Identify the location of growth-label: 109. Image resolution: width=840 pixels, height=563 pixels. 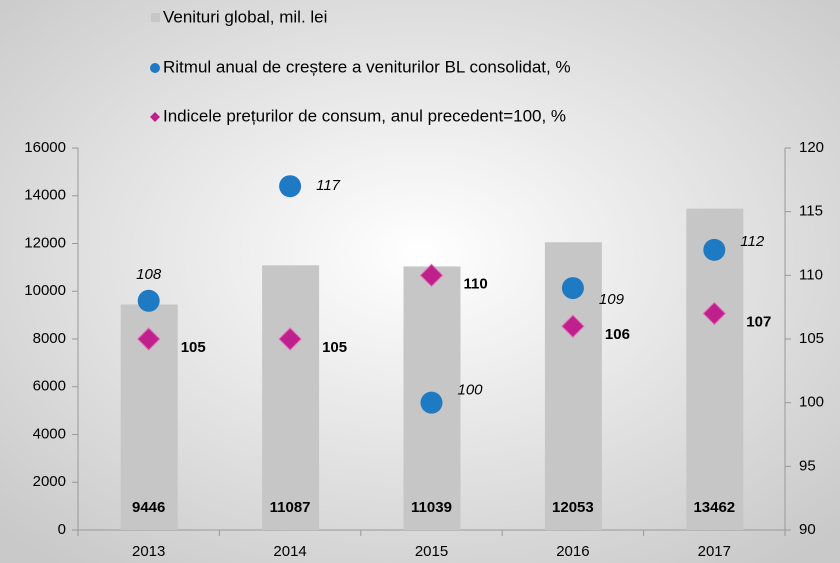
(612, 299).